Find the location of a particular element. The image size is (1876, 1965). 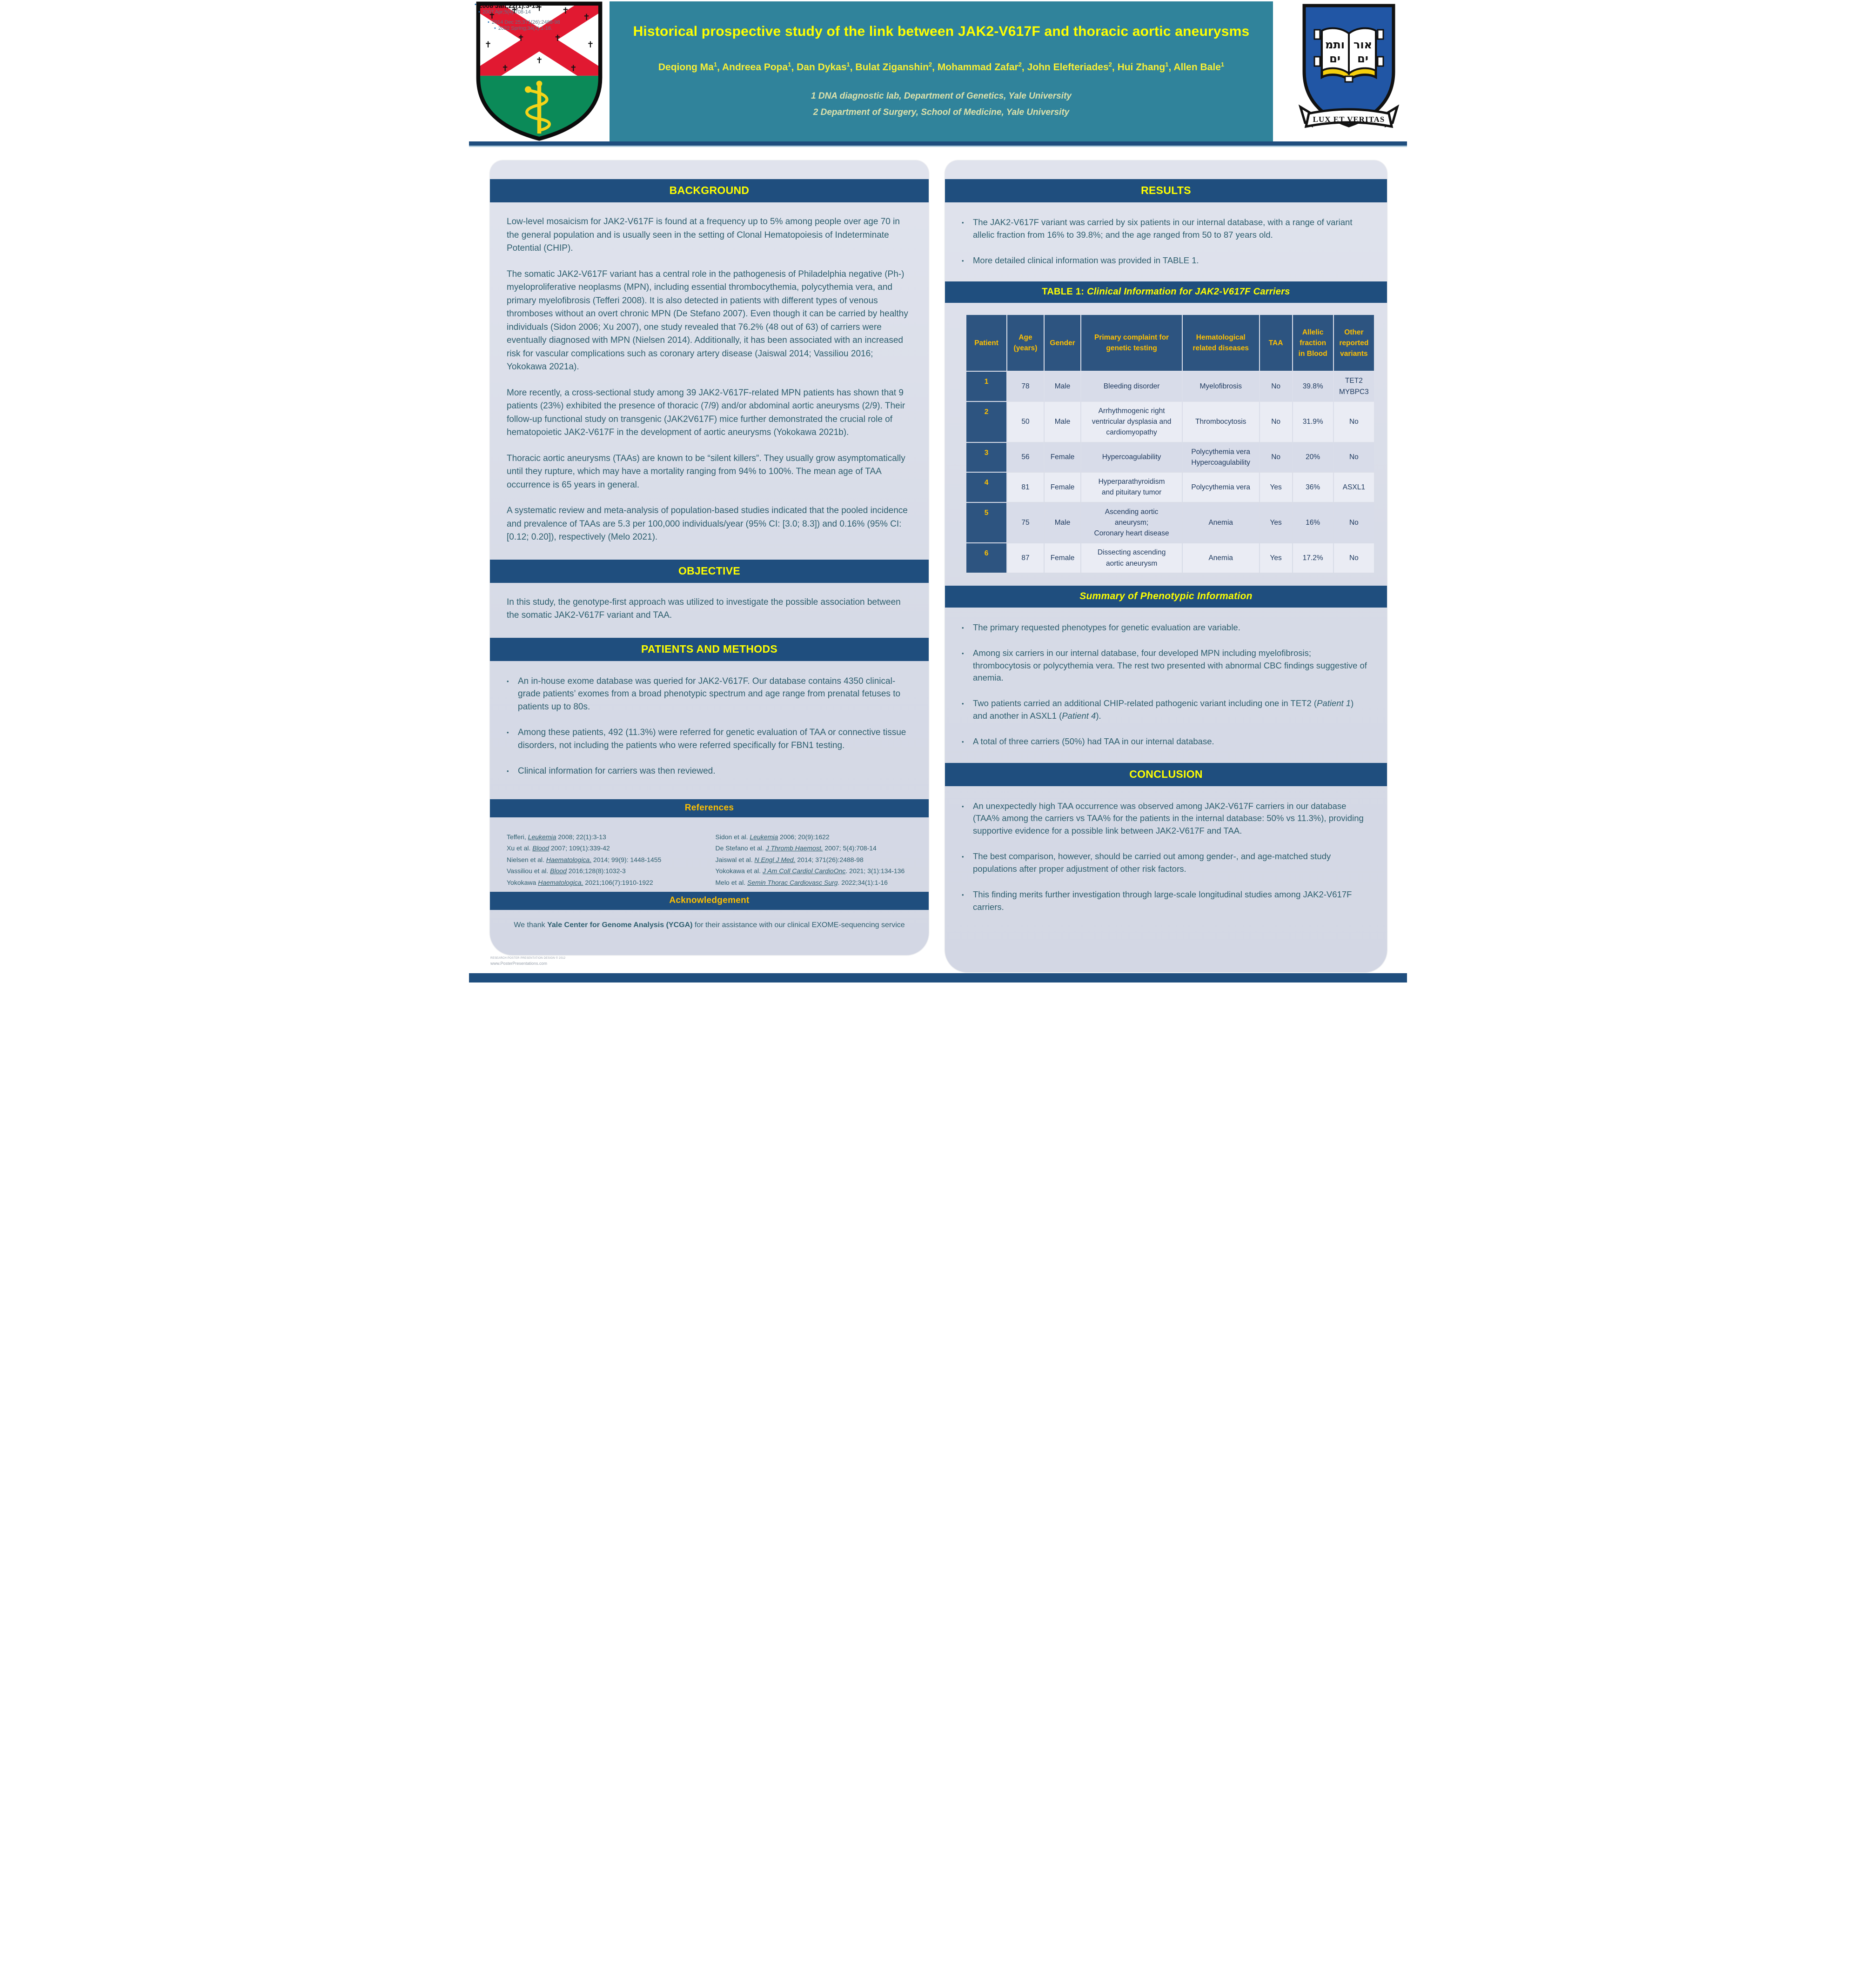

header-divider is located at coordinates (938, 143).